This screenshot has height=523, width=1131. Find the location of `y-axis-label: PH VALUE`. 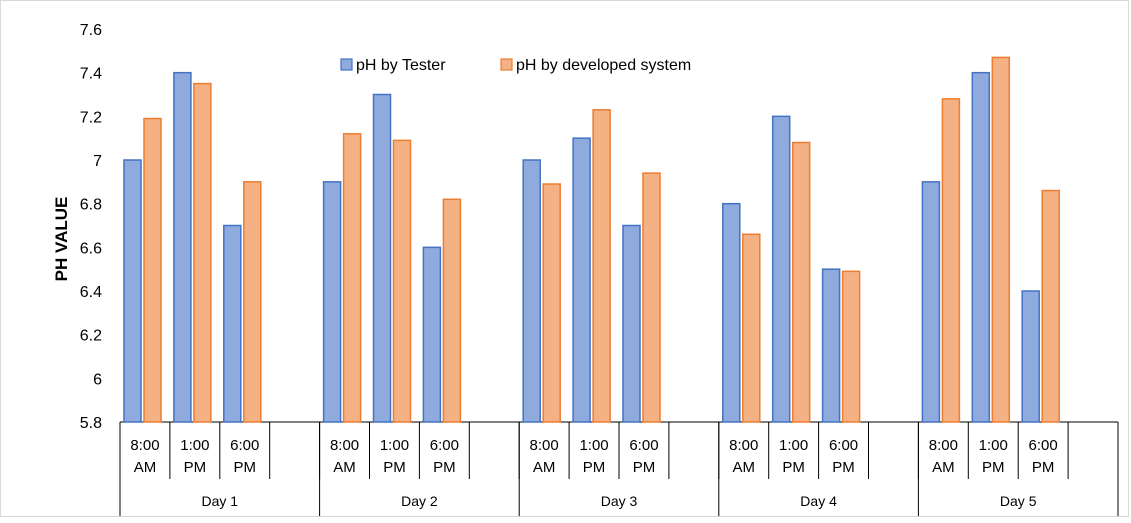

y-axis-label: PH VALUE is located at coordinates (61, 239).